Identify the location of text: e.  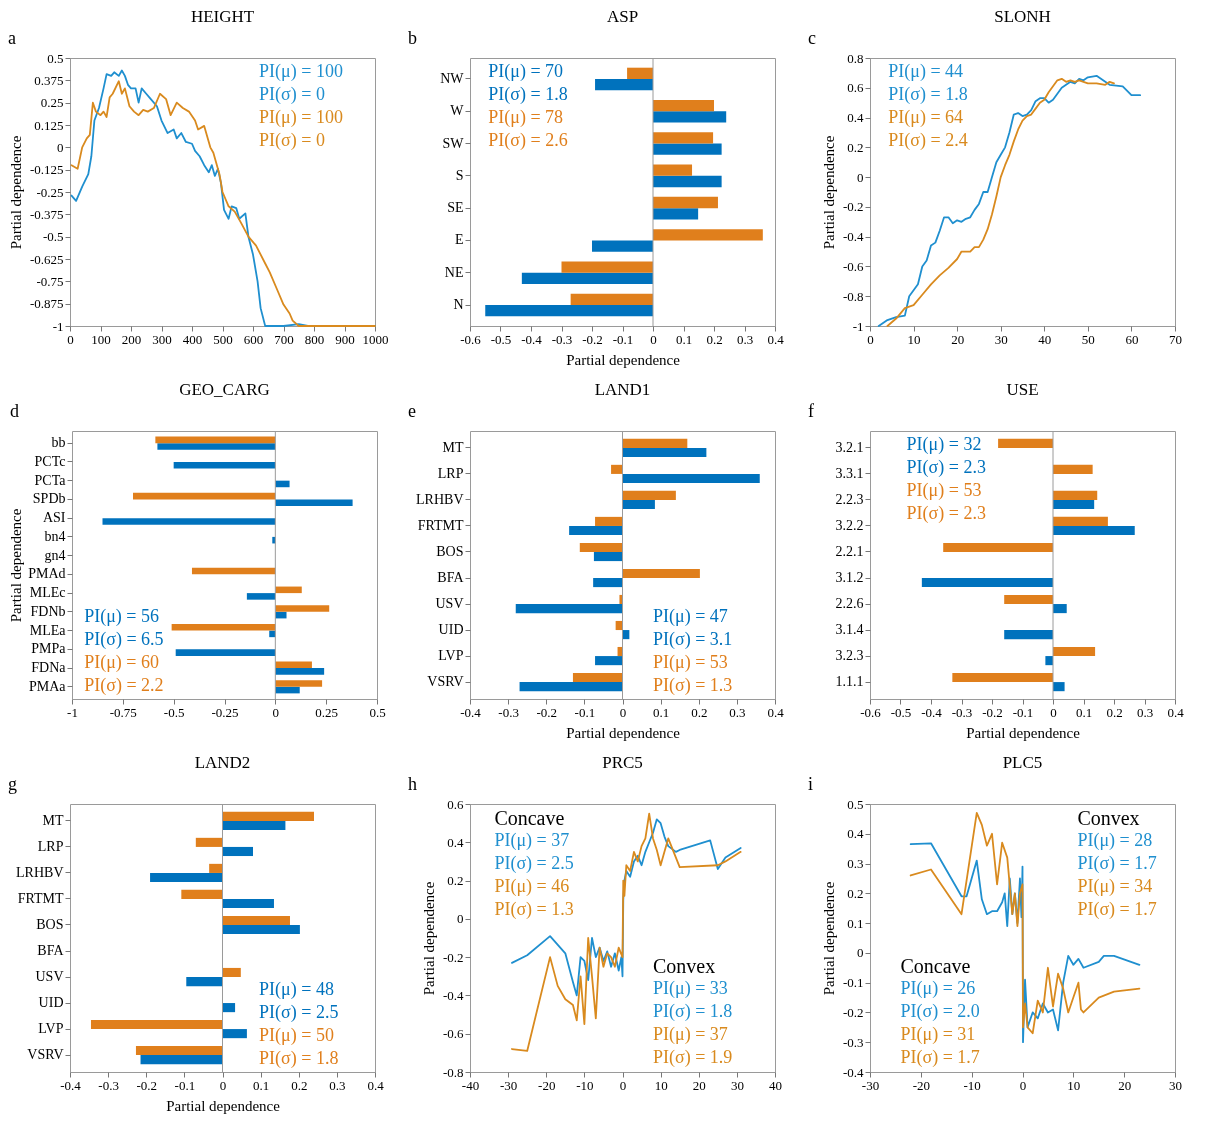
(412, 411).